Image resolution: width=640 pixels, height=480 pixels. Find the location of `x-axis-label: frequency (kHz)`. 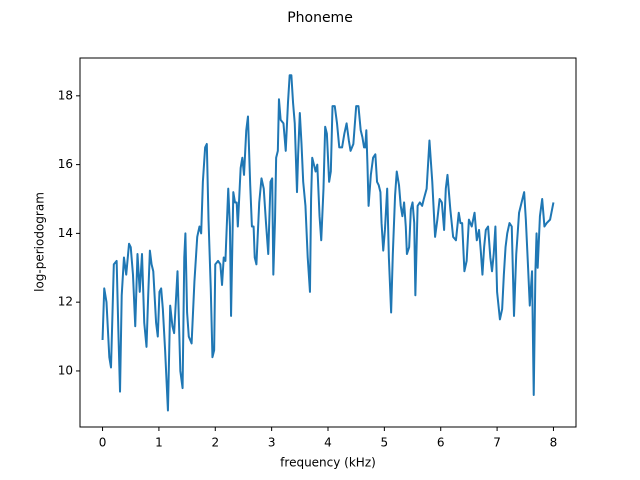

x-axis-label: frequency (kHz) is located at coordinates (328, 463).